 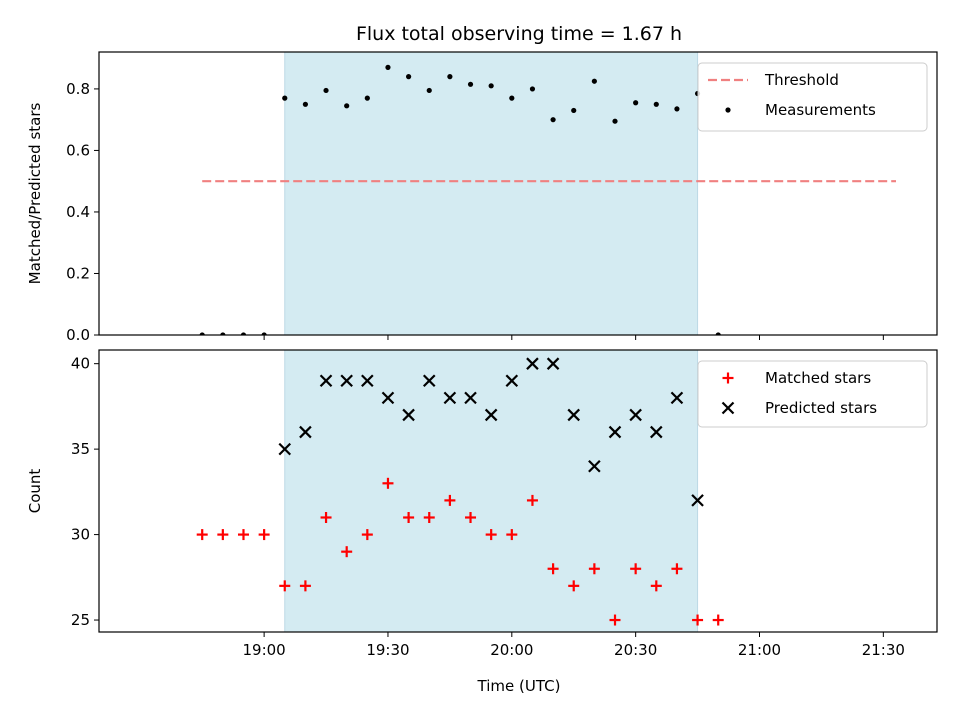 I want to click on chart-title: Flux total observing time = 1.67 h, so click(x=519, y=34).